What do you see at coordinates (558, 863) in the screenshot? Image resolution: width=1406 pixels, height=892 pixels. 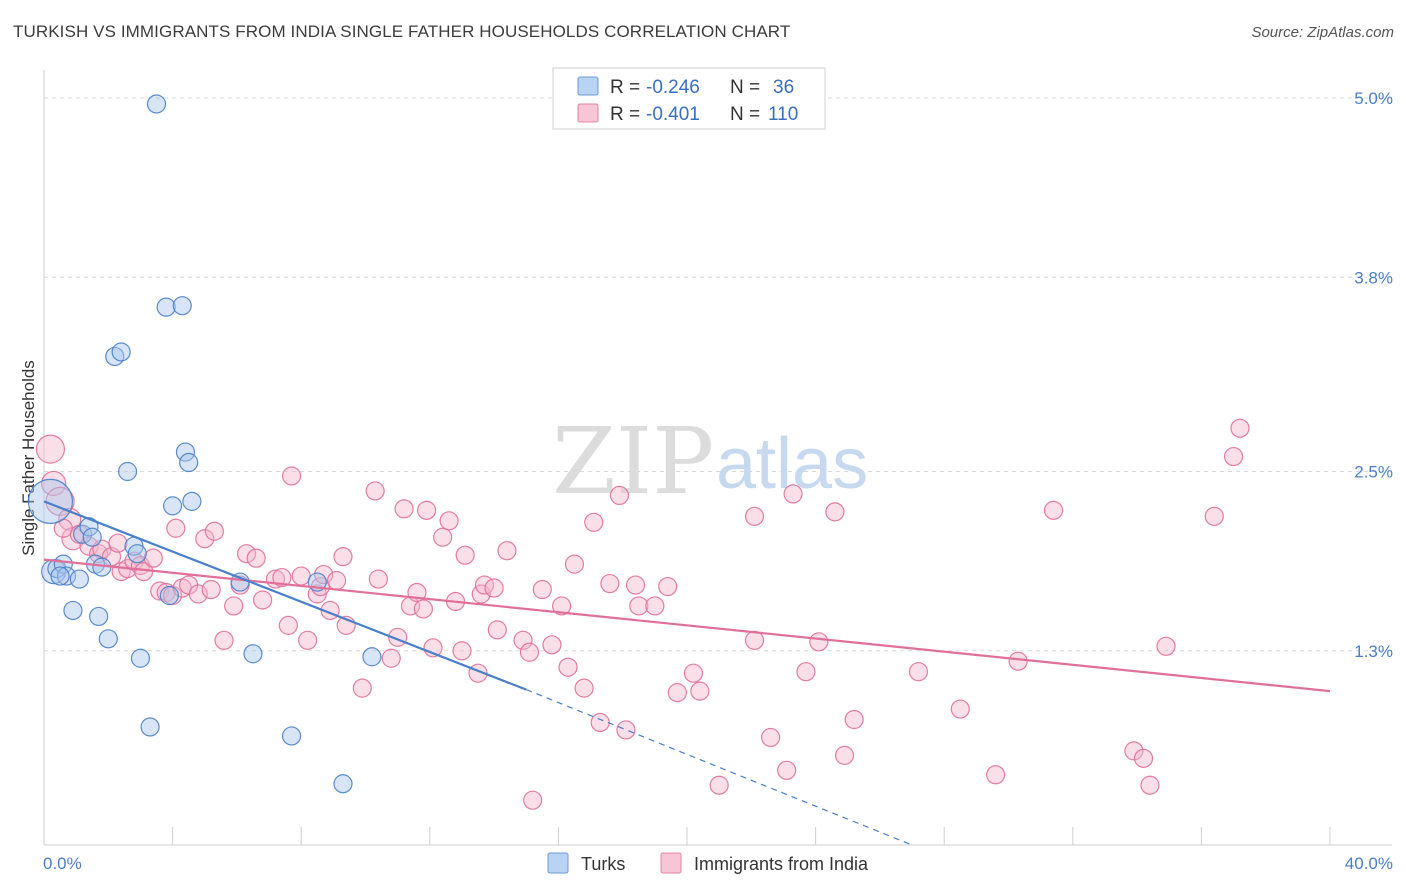 I see `series-swatch-turks` at bounding box center [558, 863].